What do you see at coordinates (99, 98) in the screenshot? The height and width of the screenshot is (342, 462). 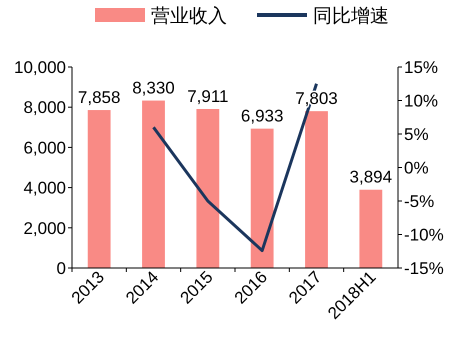 I see `data-label: 7,858` at bounding box center [99, 98].